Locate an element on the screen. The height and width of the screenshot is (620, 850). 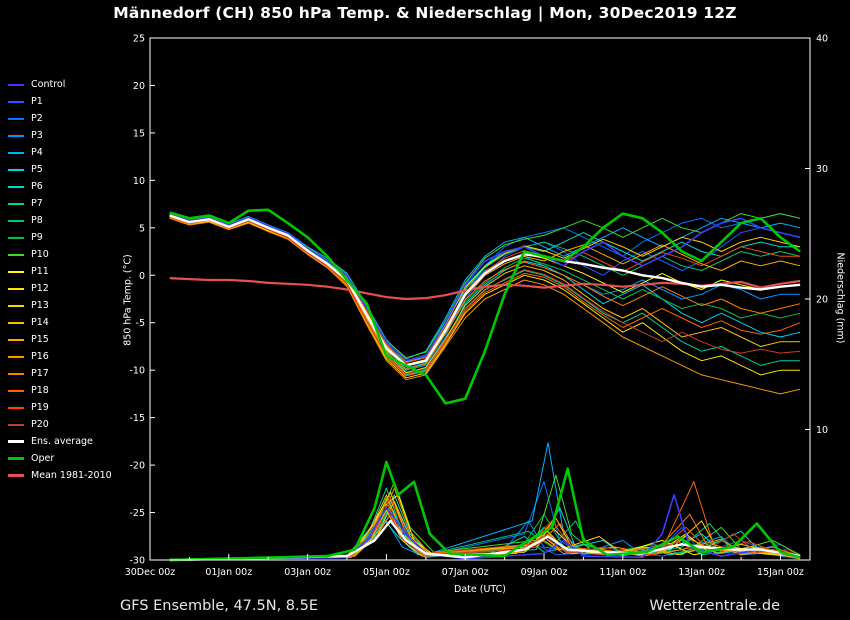
legend-swatch-p7 is located at coordinates (16, 203).